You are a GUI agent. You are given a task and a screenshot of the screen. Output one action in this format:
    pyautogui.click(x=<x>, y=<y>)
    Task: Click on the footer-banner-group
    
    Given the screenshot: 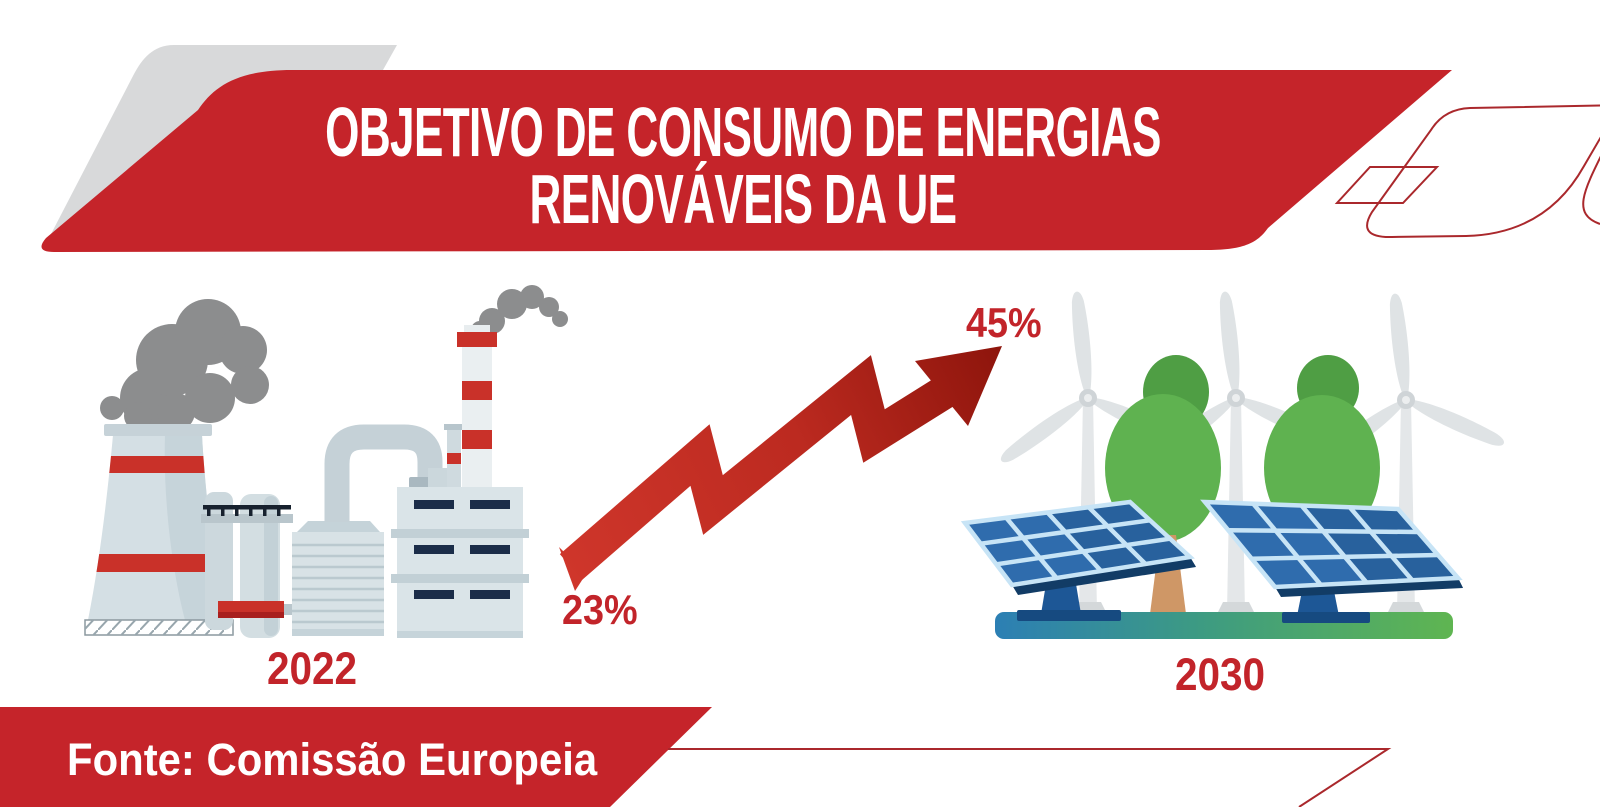 What is the action you would take?
    pyautogui.click(x=696, y=757)
    